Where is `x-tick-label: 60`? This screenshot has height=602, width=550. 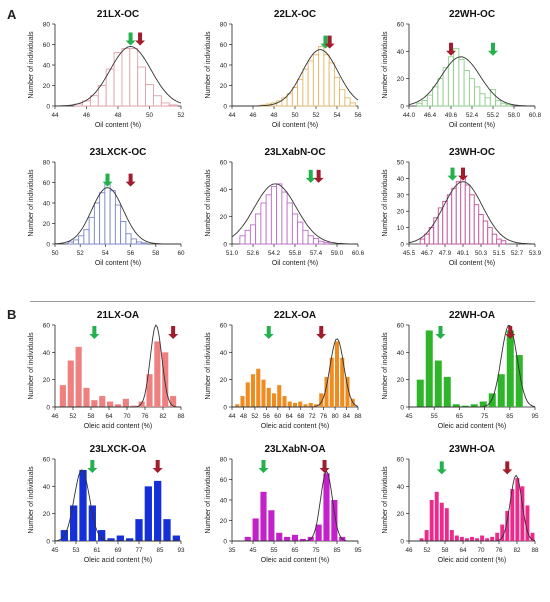 x-tick-label: 60 is located at coordinates (278, 416).